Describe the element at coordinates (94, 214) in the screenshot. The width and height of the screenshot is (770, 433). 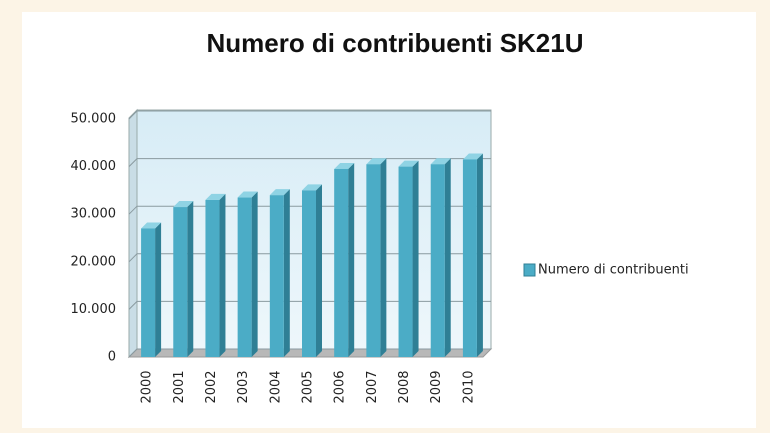
I see `y-tick-label: 30.000` at that location.